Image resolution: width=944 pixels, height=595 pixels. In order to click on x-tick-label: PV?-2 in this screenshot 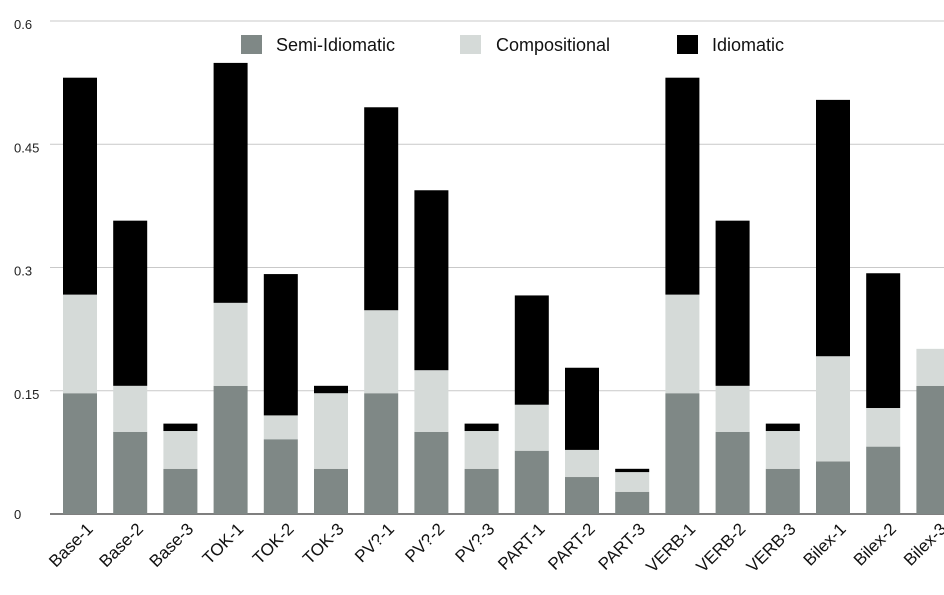, I will do `click(424, 542)`.